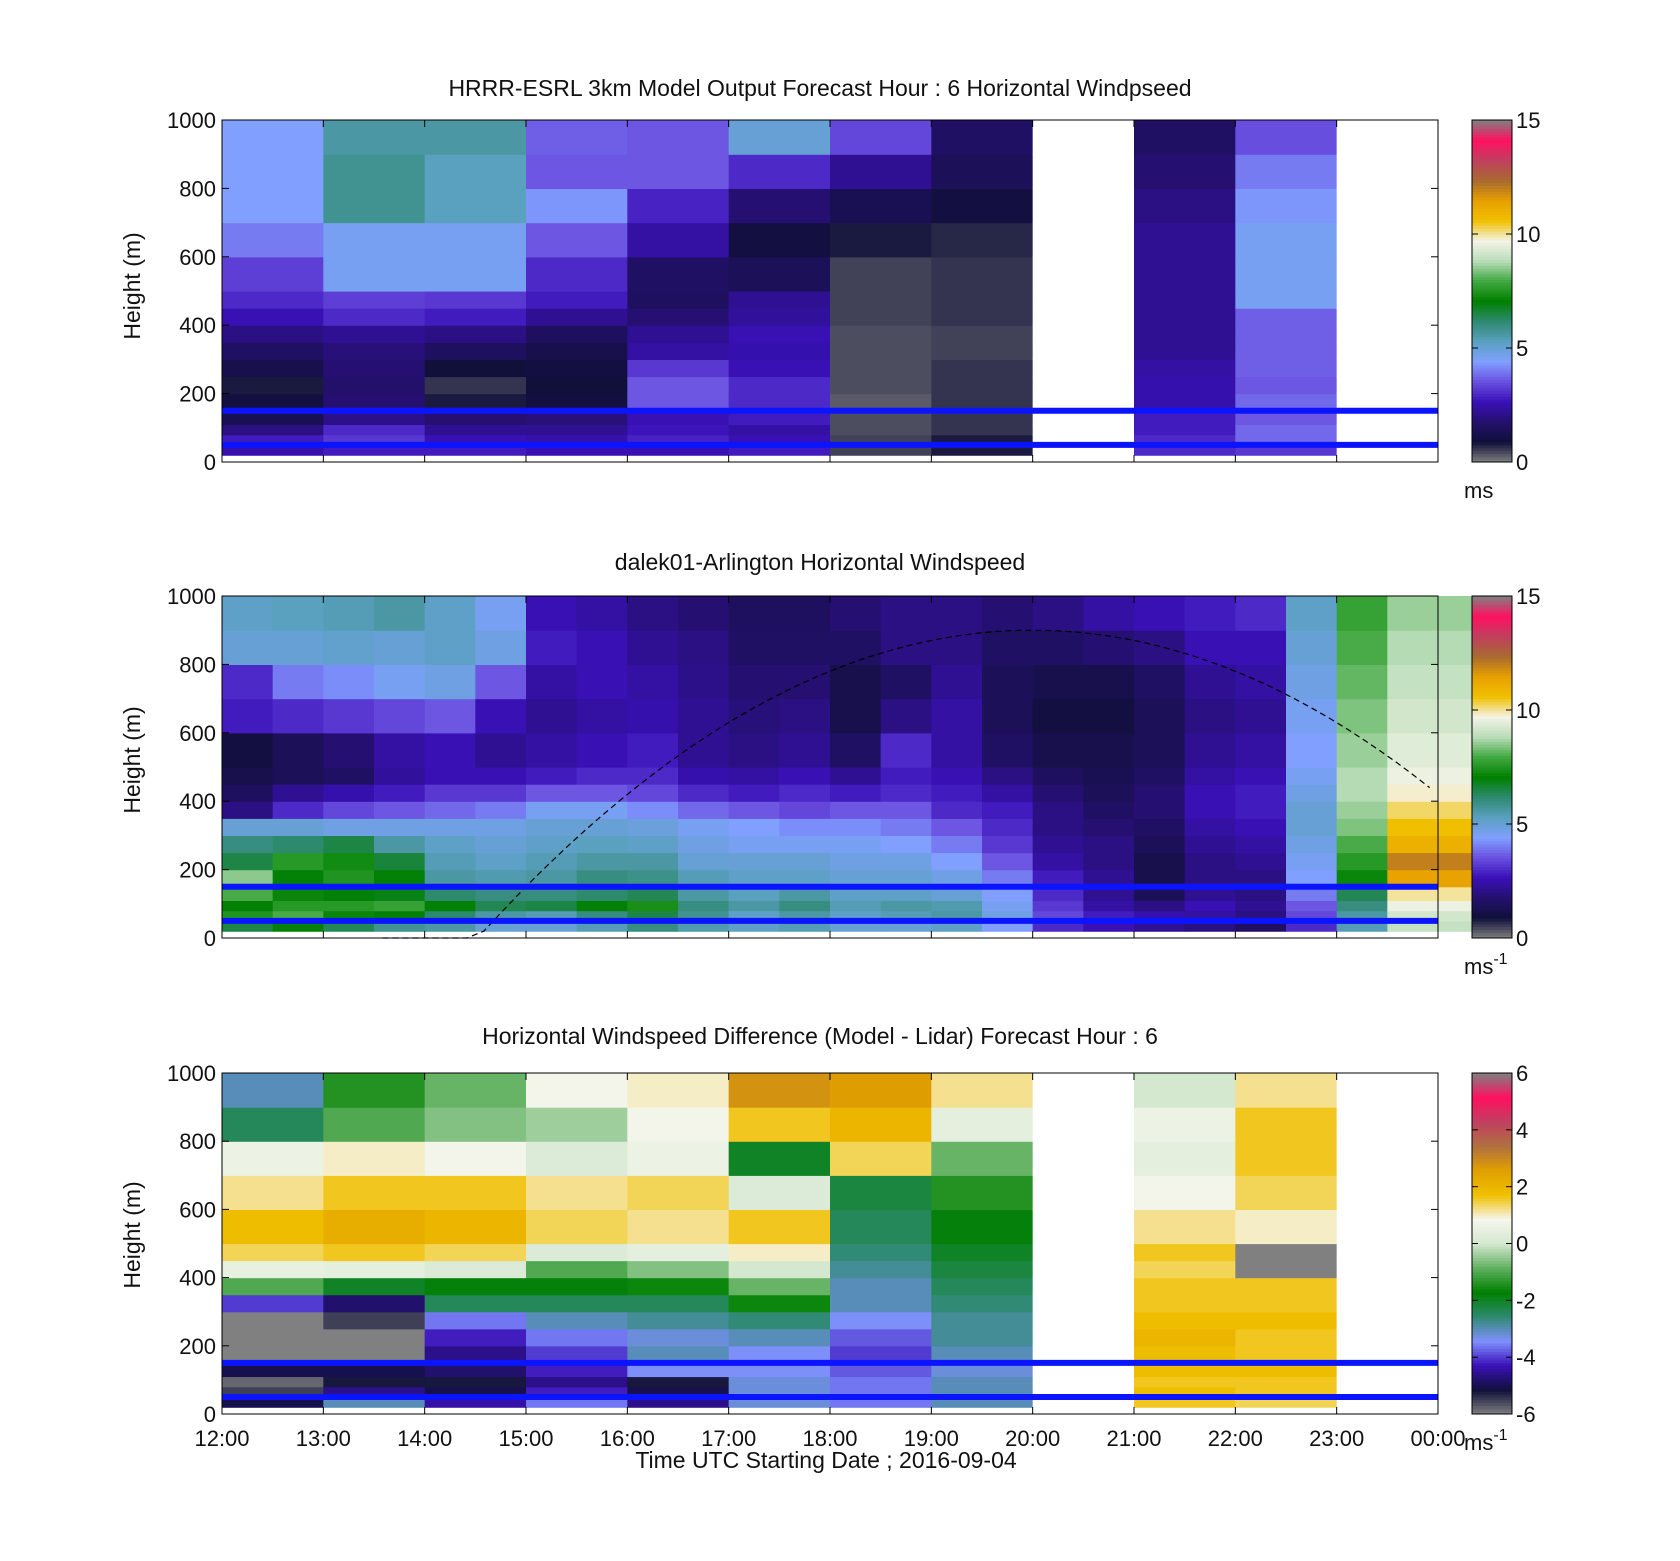  I want to click on y-tick-label: 600, so click(197, 257).